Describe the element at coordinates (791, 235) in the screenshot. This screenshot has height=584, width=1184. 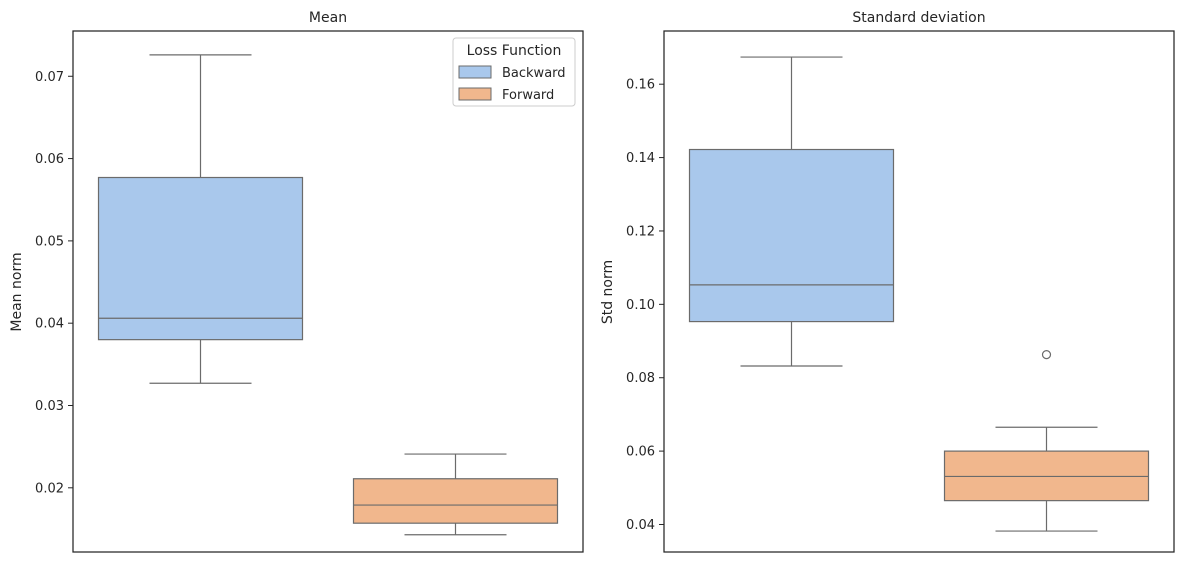
I see `std-backward-iqr-box` at that location.